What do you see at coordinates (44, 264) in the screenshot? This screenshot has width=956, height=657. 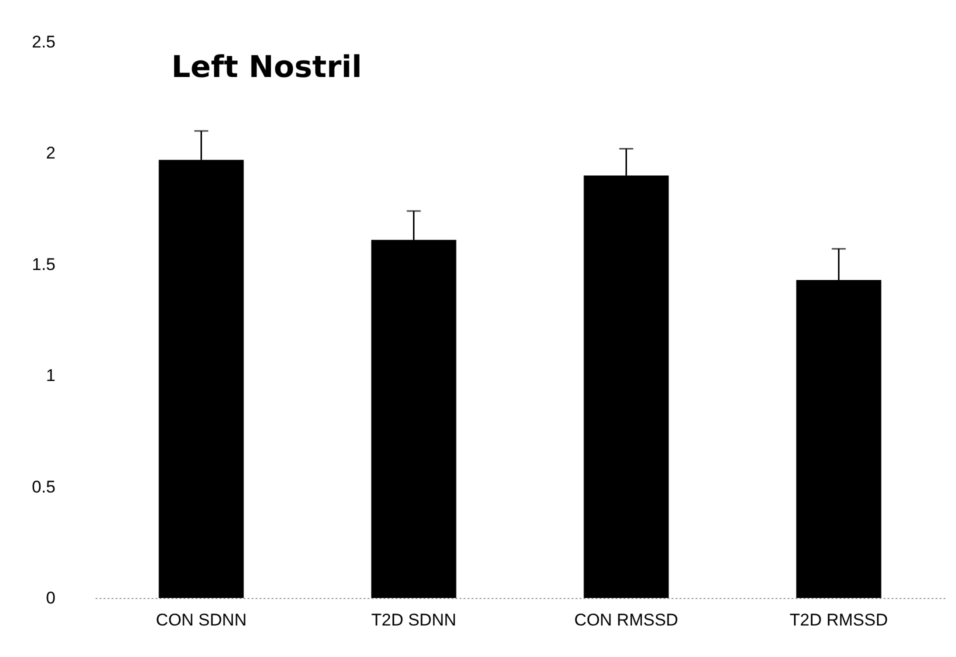 I see `y-tick-label: 1.5` at bounding box center [44, 264].